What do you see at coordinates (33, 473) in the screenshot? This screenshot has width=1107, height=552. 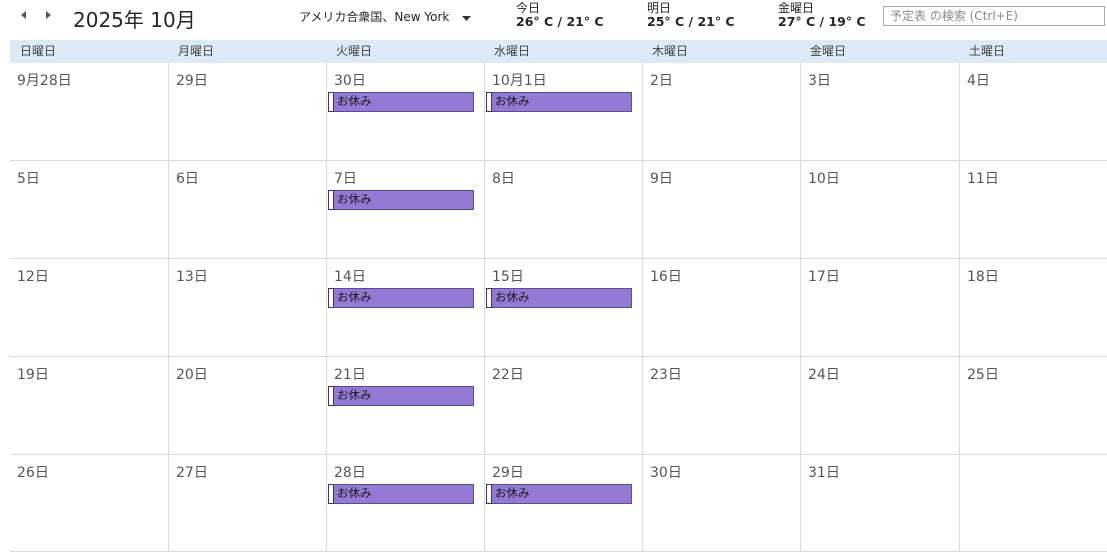 I see `day-date-label: 26日` at bounding box center [33, 473].